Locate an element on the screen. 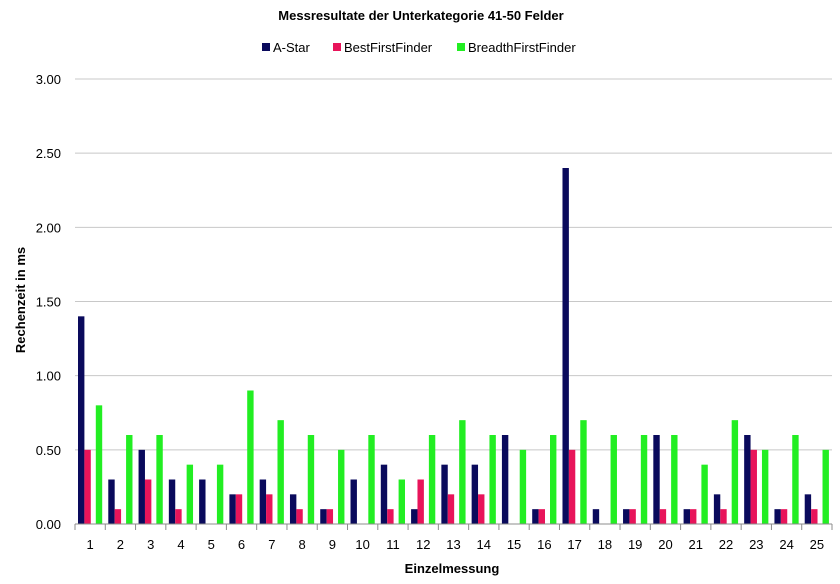 This screenshot has width=840, height=584. x-tick-label: 5 is located at coordinates (211, 544).